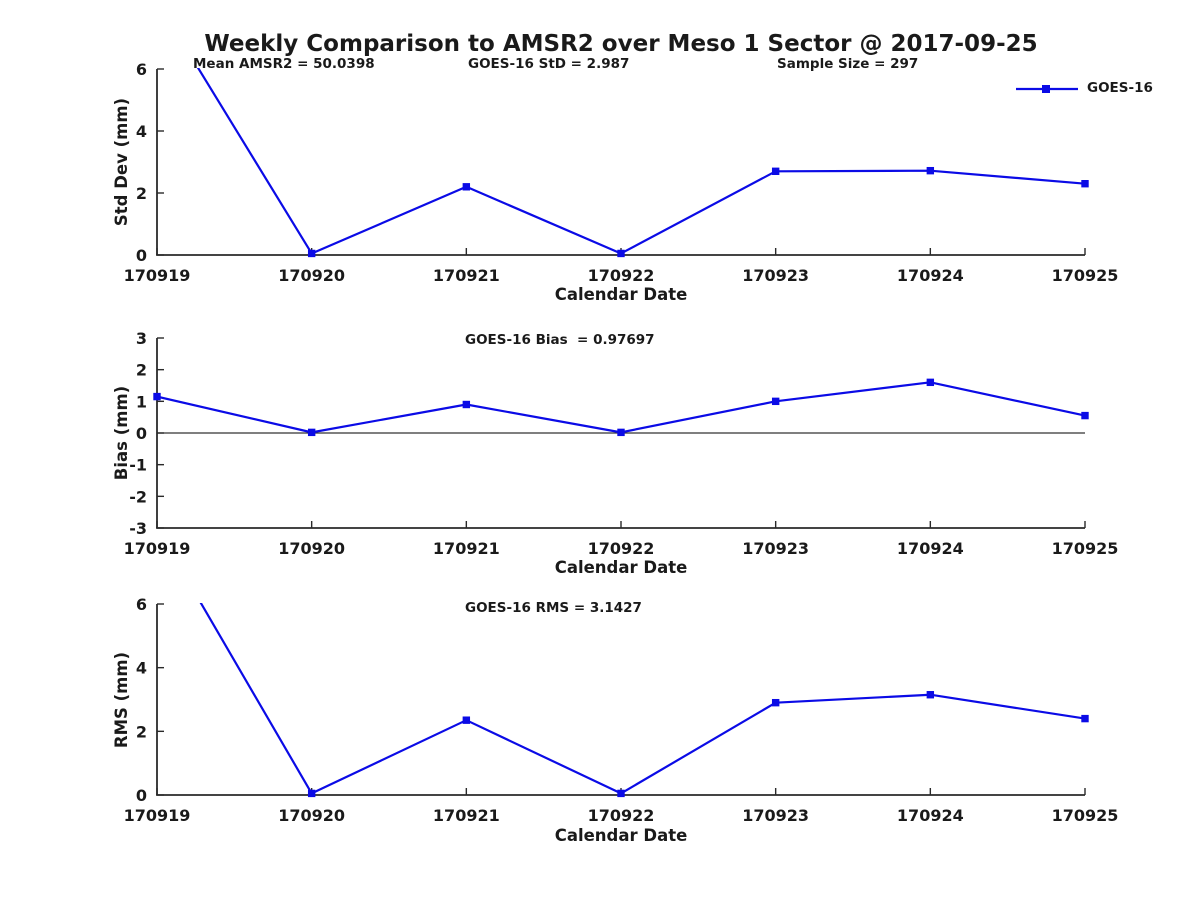 The width and height of the screenshot is (1200, 900). I want to click on y-tick-label: 1, so click(141, 401).